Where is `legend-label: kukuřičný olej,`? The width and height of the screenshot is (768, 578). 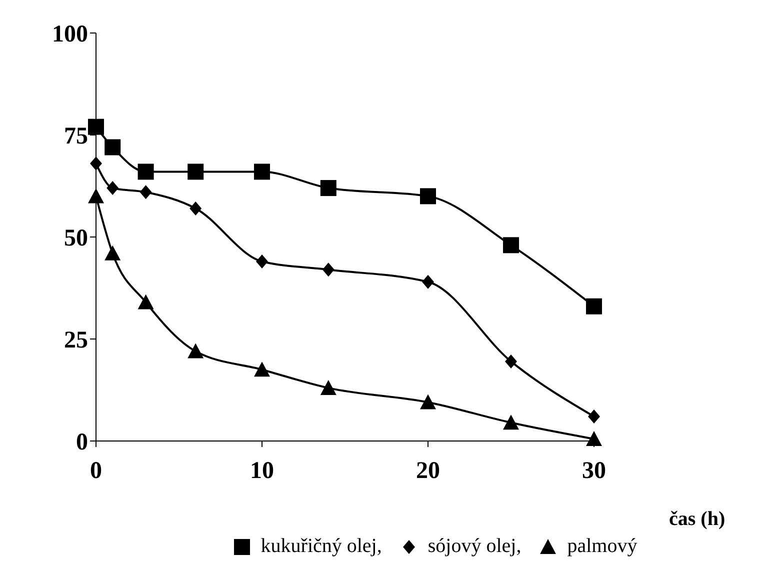
legend-label: kukuřičný olej, is located at coordinates (321, 546).